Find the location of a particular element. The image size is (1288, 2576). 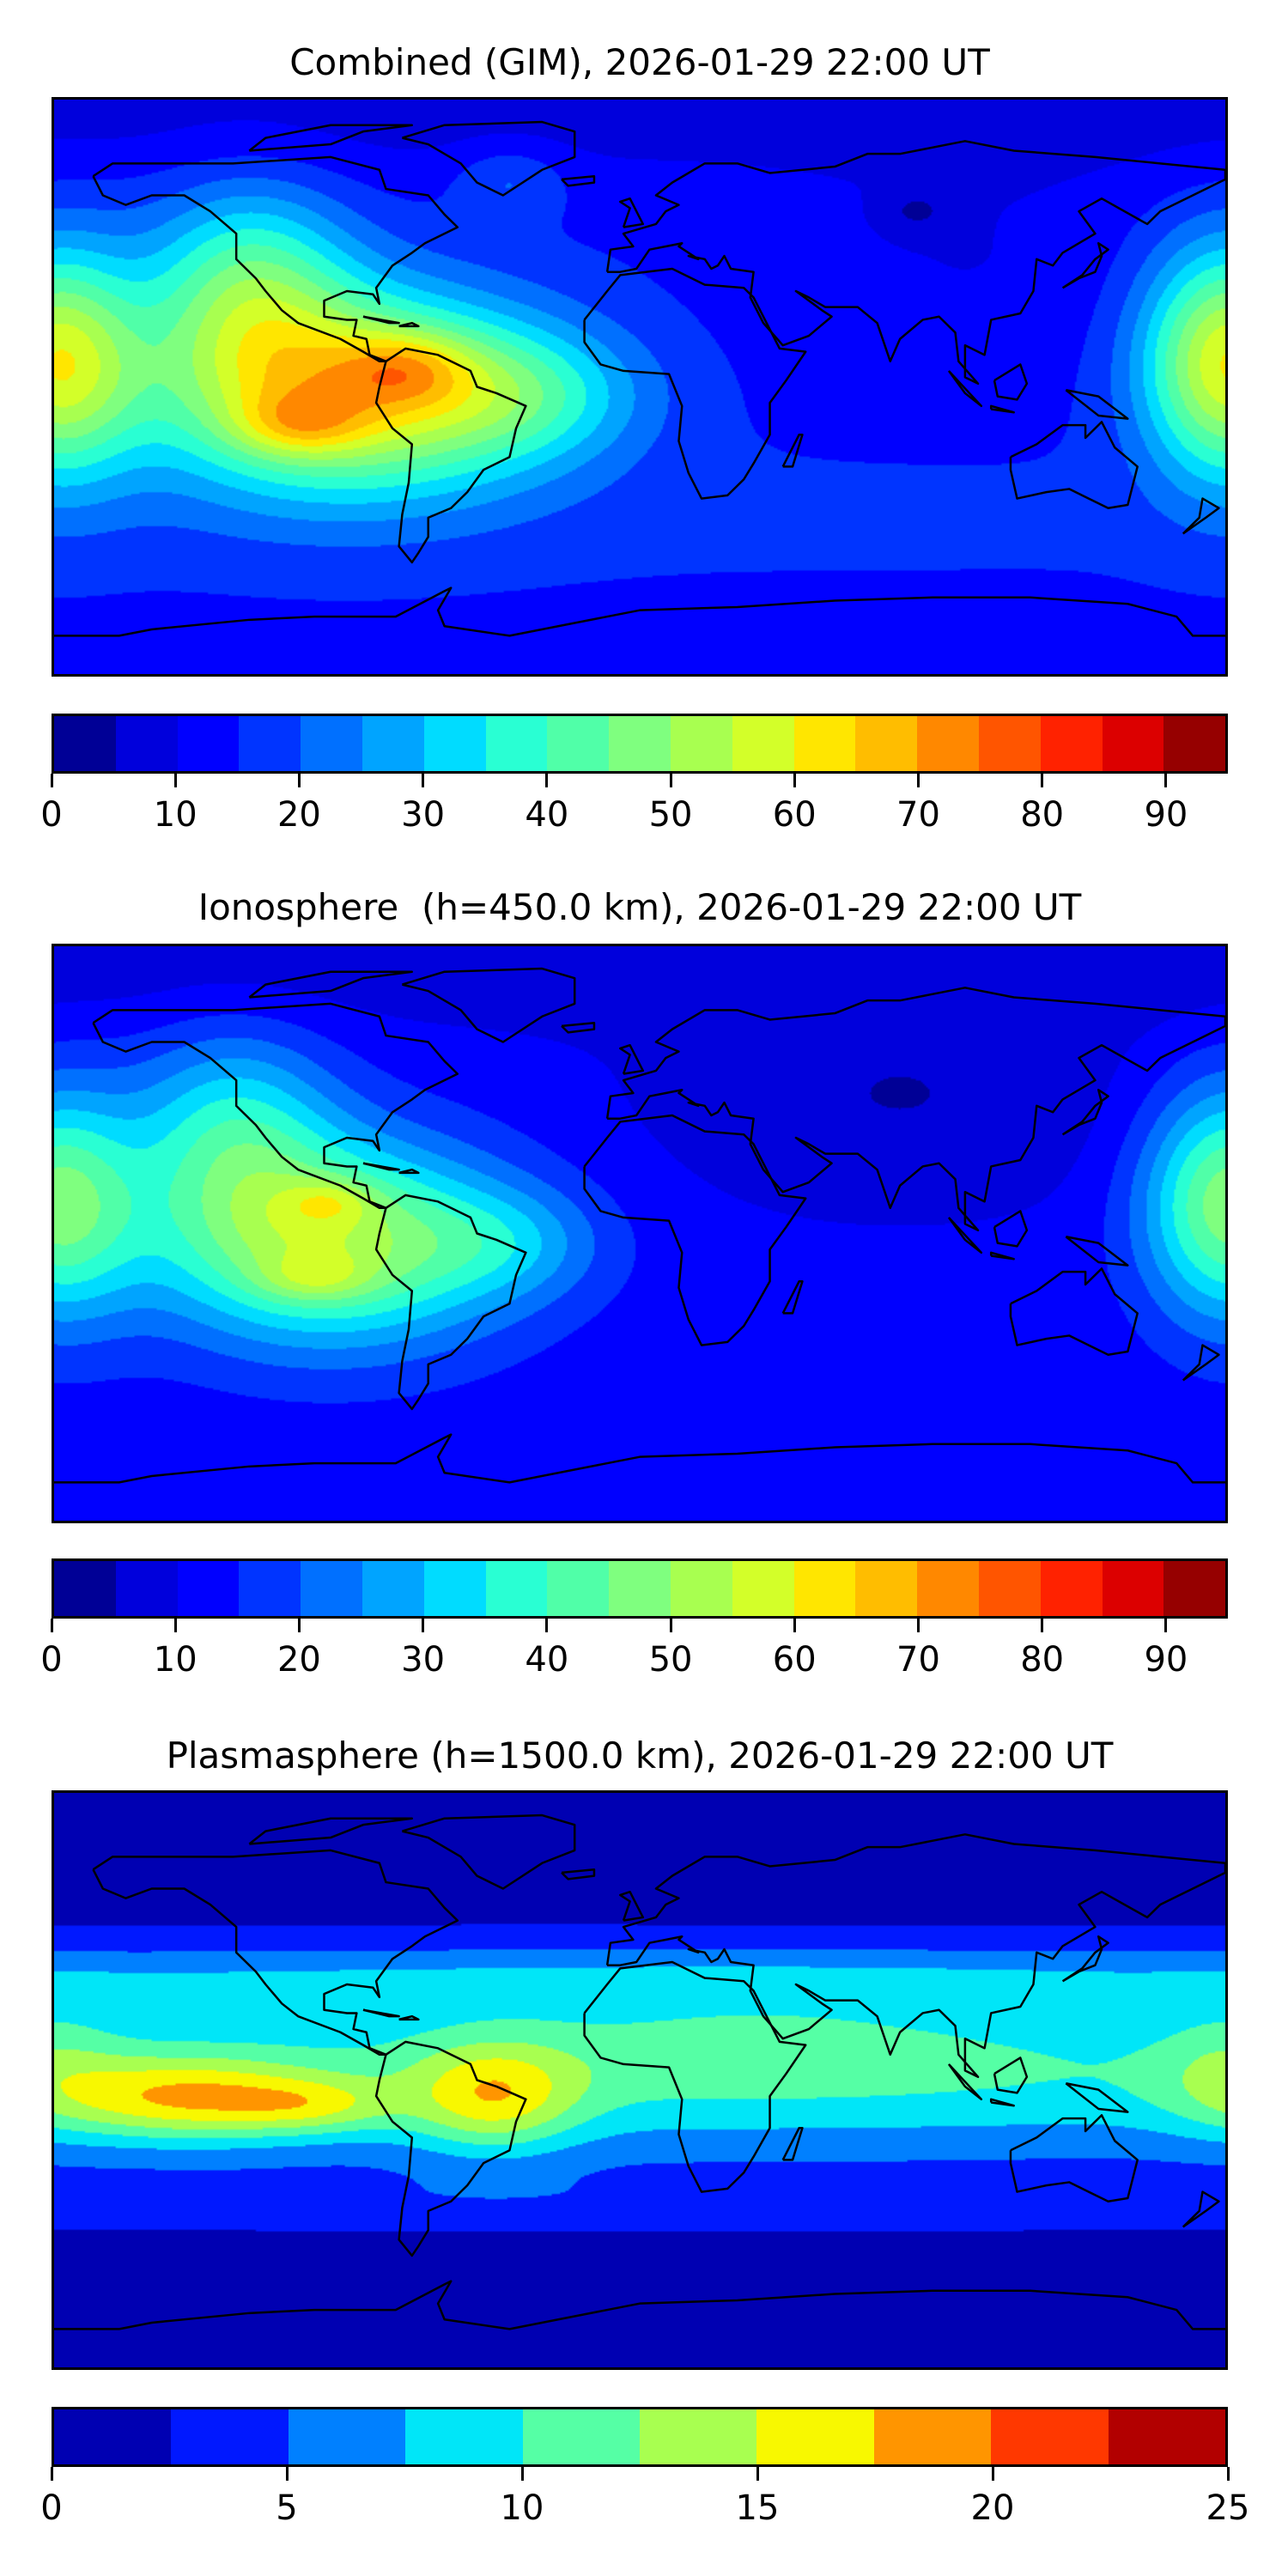

panel-2-colorbar: 0 10 20 30 40 50 60 70 80 90 is located at coordinates (634, 1619).